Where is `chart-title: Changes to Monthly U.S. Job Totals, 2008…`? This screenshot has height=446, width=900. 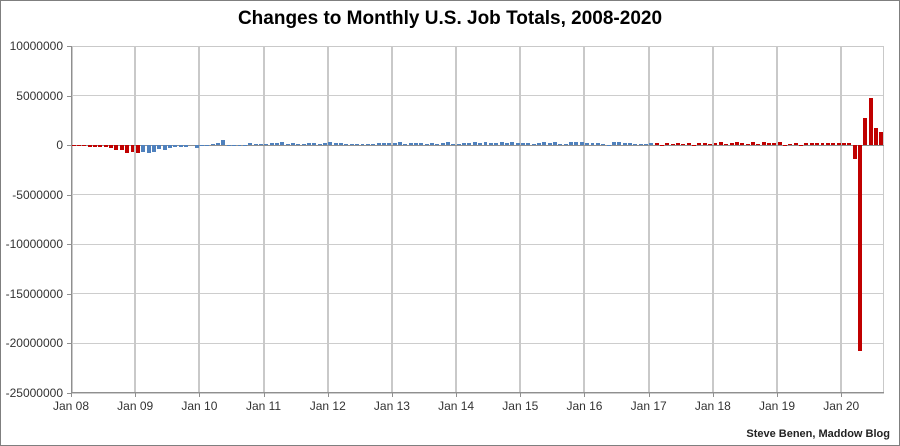 chart-title: Changes to Monthly U.S. Job Totals, 2008… is located at coordinates (450, 18).